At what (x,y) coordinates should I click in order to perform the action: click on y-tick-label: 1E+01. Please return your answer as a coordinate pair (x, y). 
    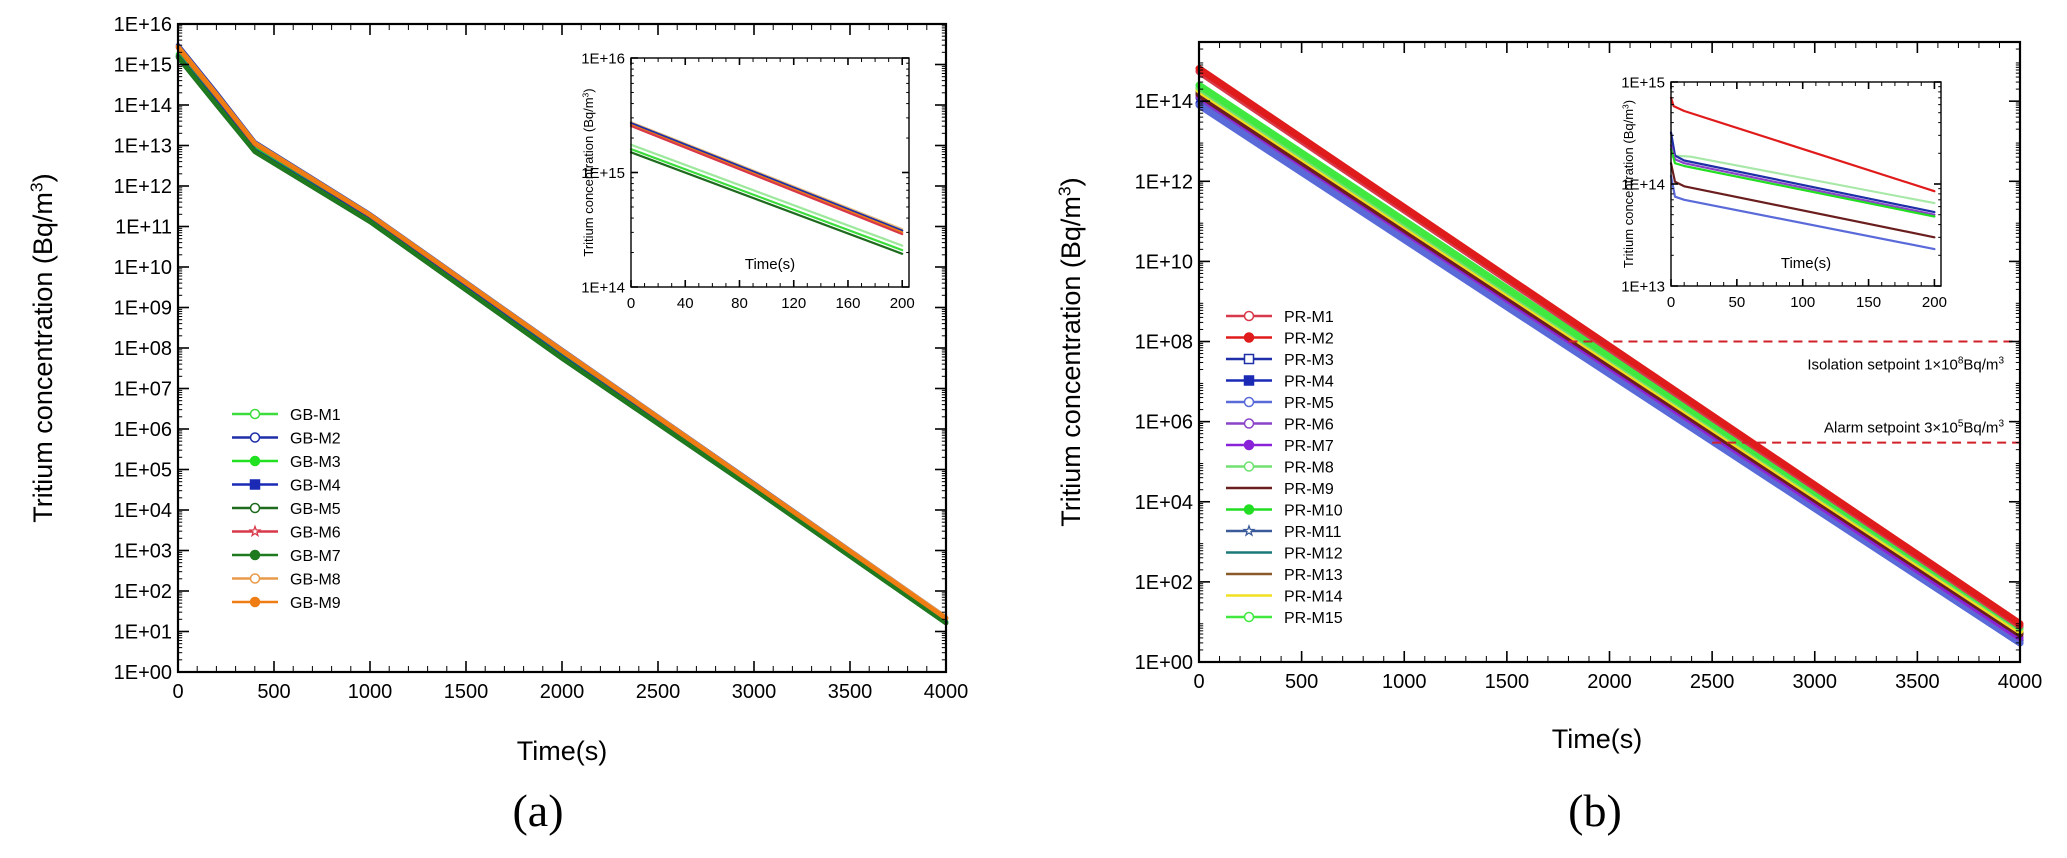
    Looking at the image, I should click on (143, 633).